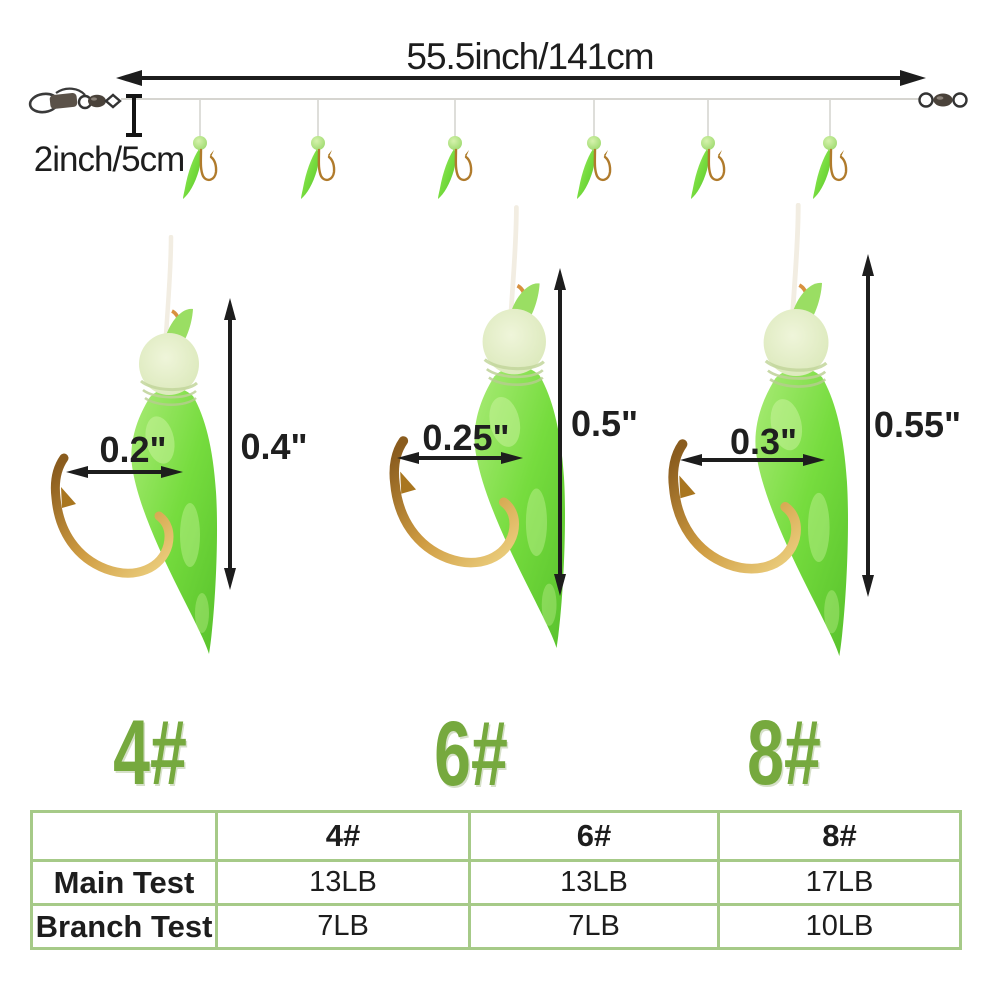 This screenshot has width=1000, height=1000. What do you see at coordinates (134, 115) in the screenshot?
I see `branch-length-bracket` at bounding box center [134, 115].